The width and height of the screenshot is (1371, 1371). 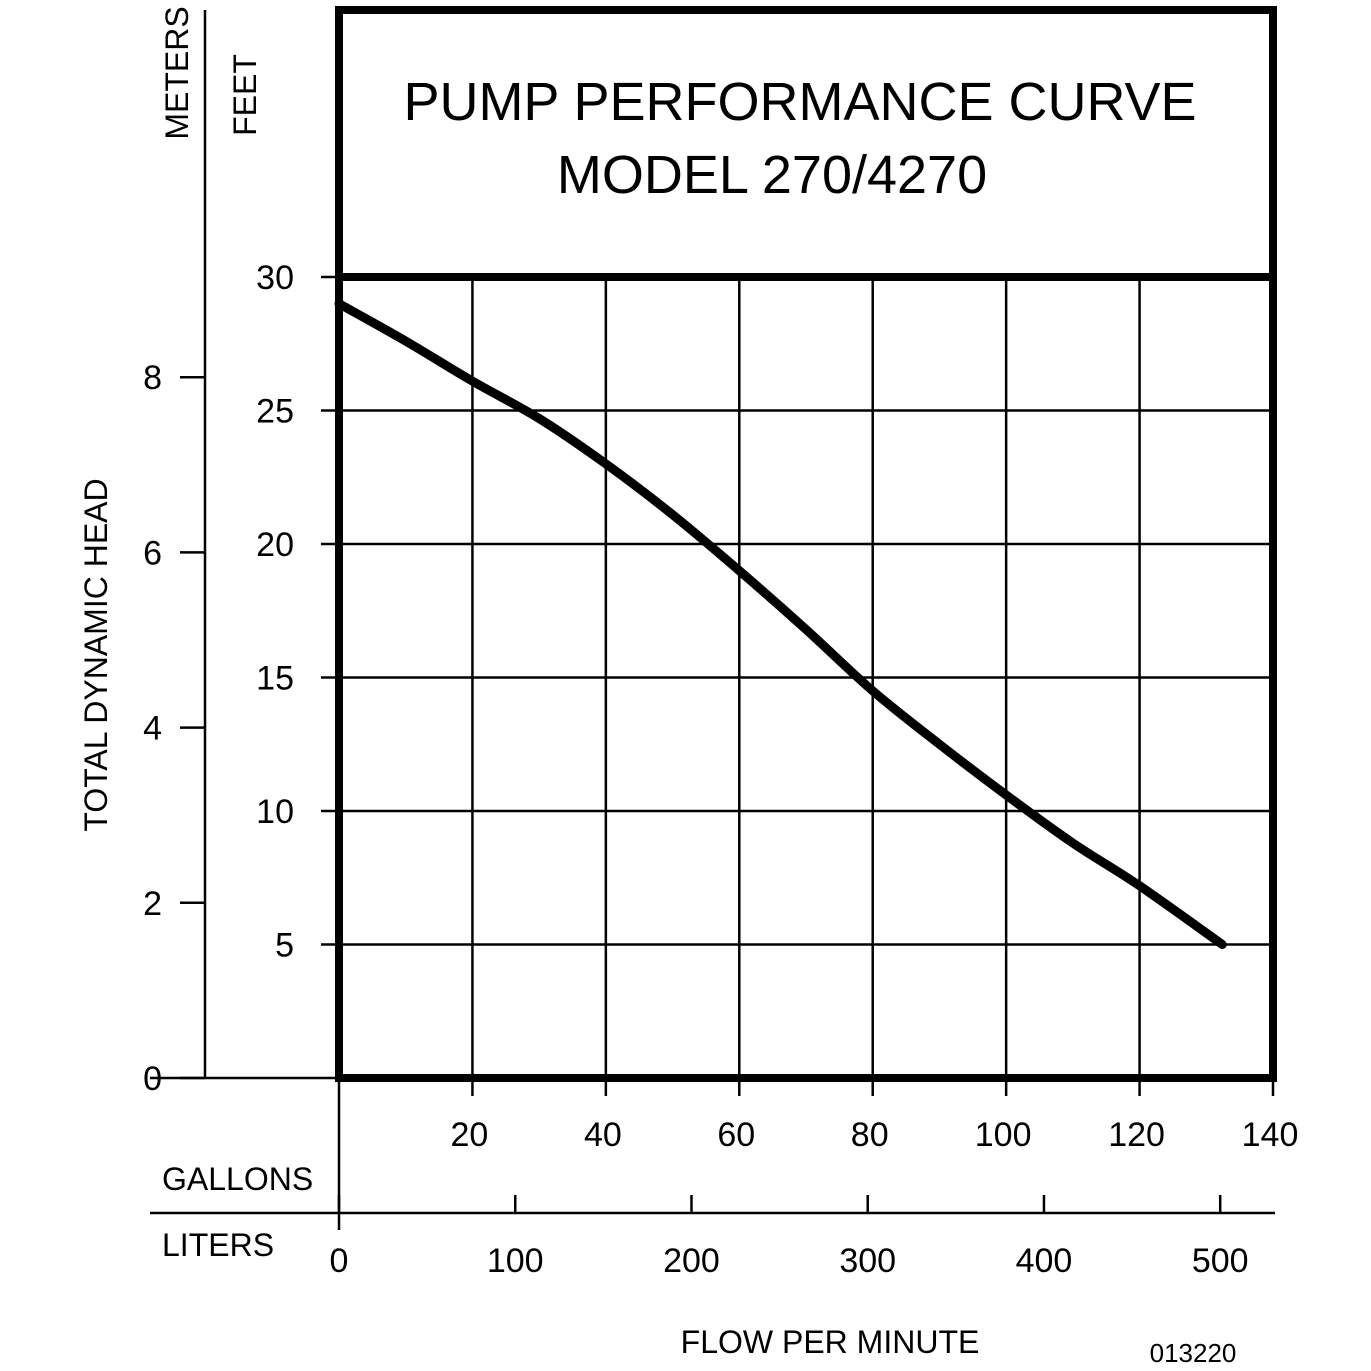 What do you see at coordinates (284, 946) in the screenshot?
I see `feet-tick-label: 5` at bounding box center [284, 946].